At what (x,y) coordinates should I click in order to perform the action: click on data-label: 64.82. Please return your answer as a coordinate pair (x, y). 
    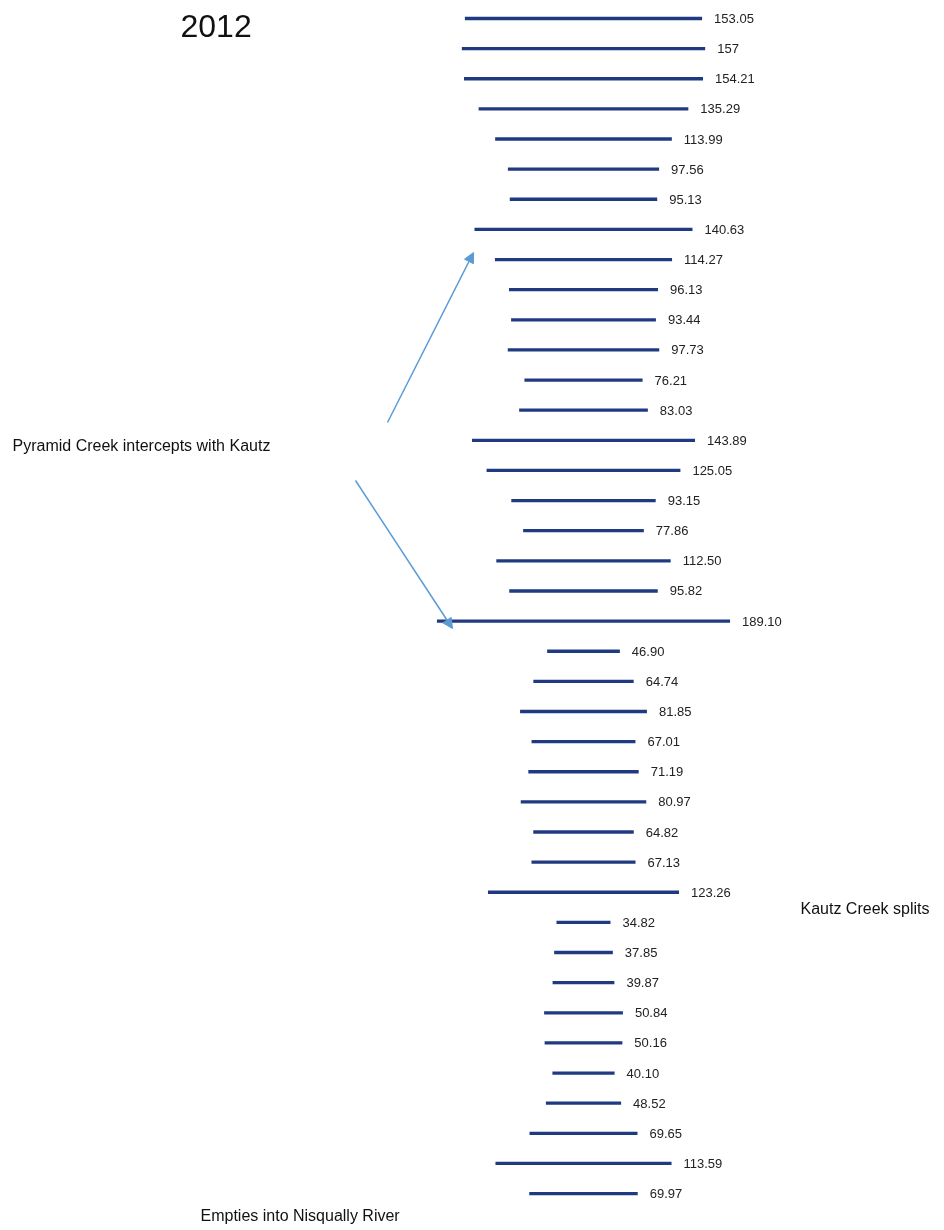
    Looking at the image, I should click on (662, 832).